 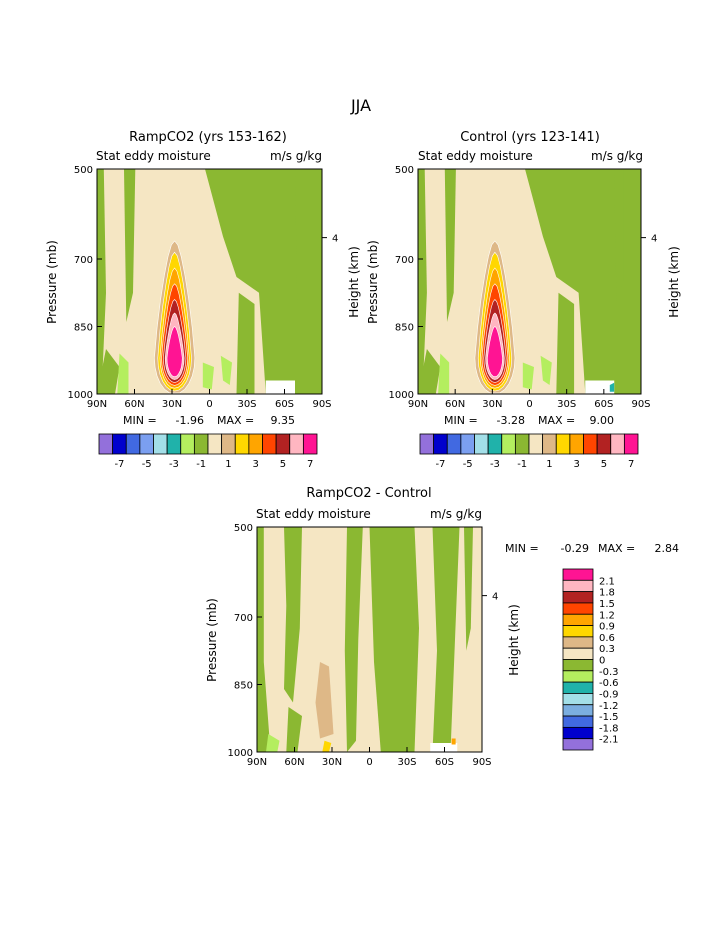 I want to click on colorbar-tick-label: -1, so click(x=201, y=464).